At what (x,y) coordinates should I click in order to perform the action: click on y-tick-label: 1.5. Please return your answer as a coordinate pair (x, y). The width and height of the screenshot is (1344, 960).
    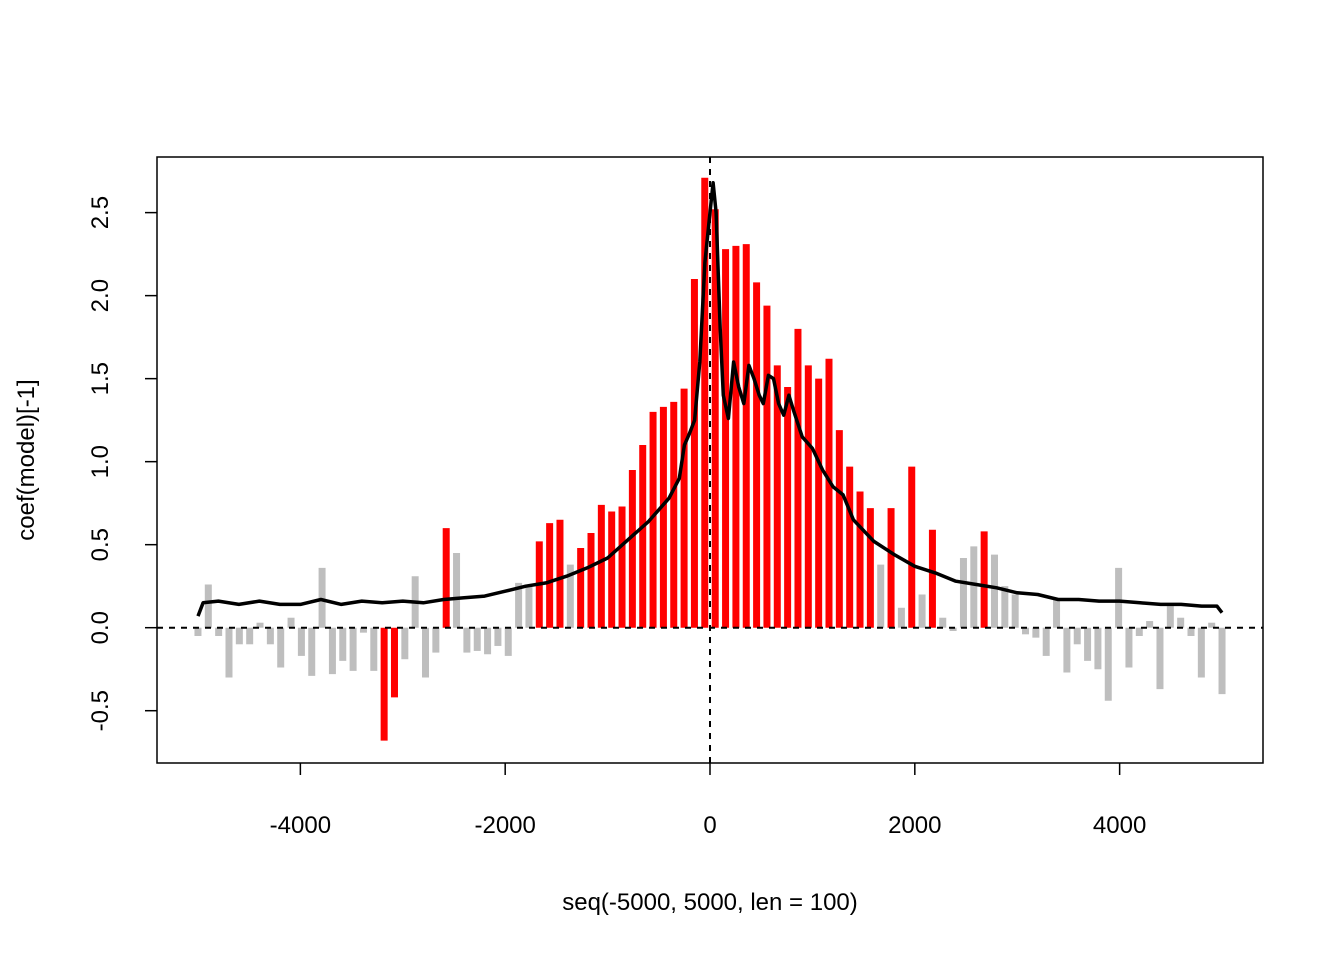
    Looking at the image, I should click on (100, 378).